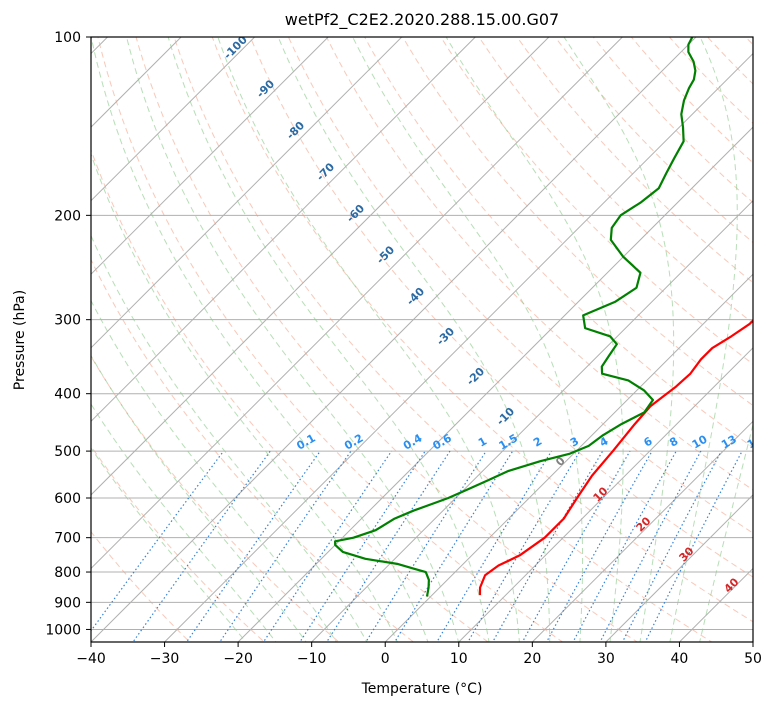  What do you see at coordinates (755, 441) in the screenshot?
I see `mixing-ratio-label: 16` at bounding box center [755, 441].